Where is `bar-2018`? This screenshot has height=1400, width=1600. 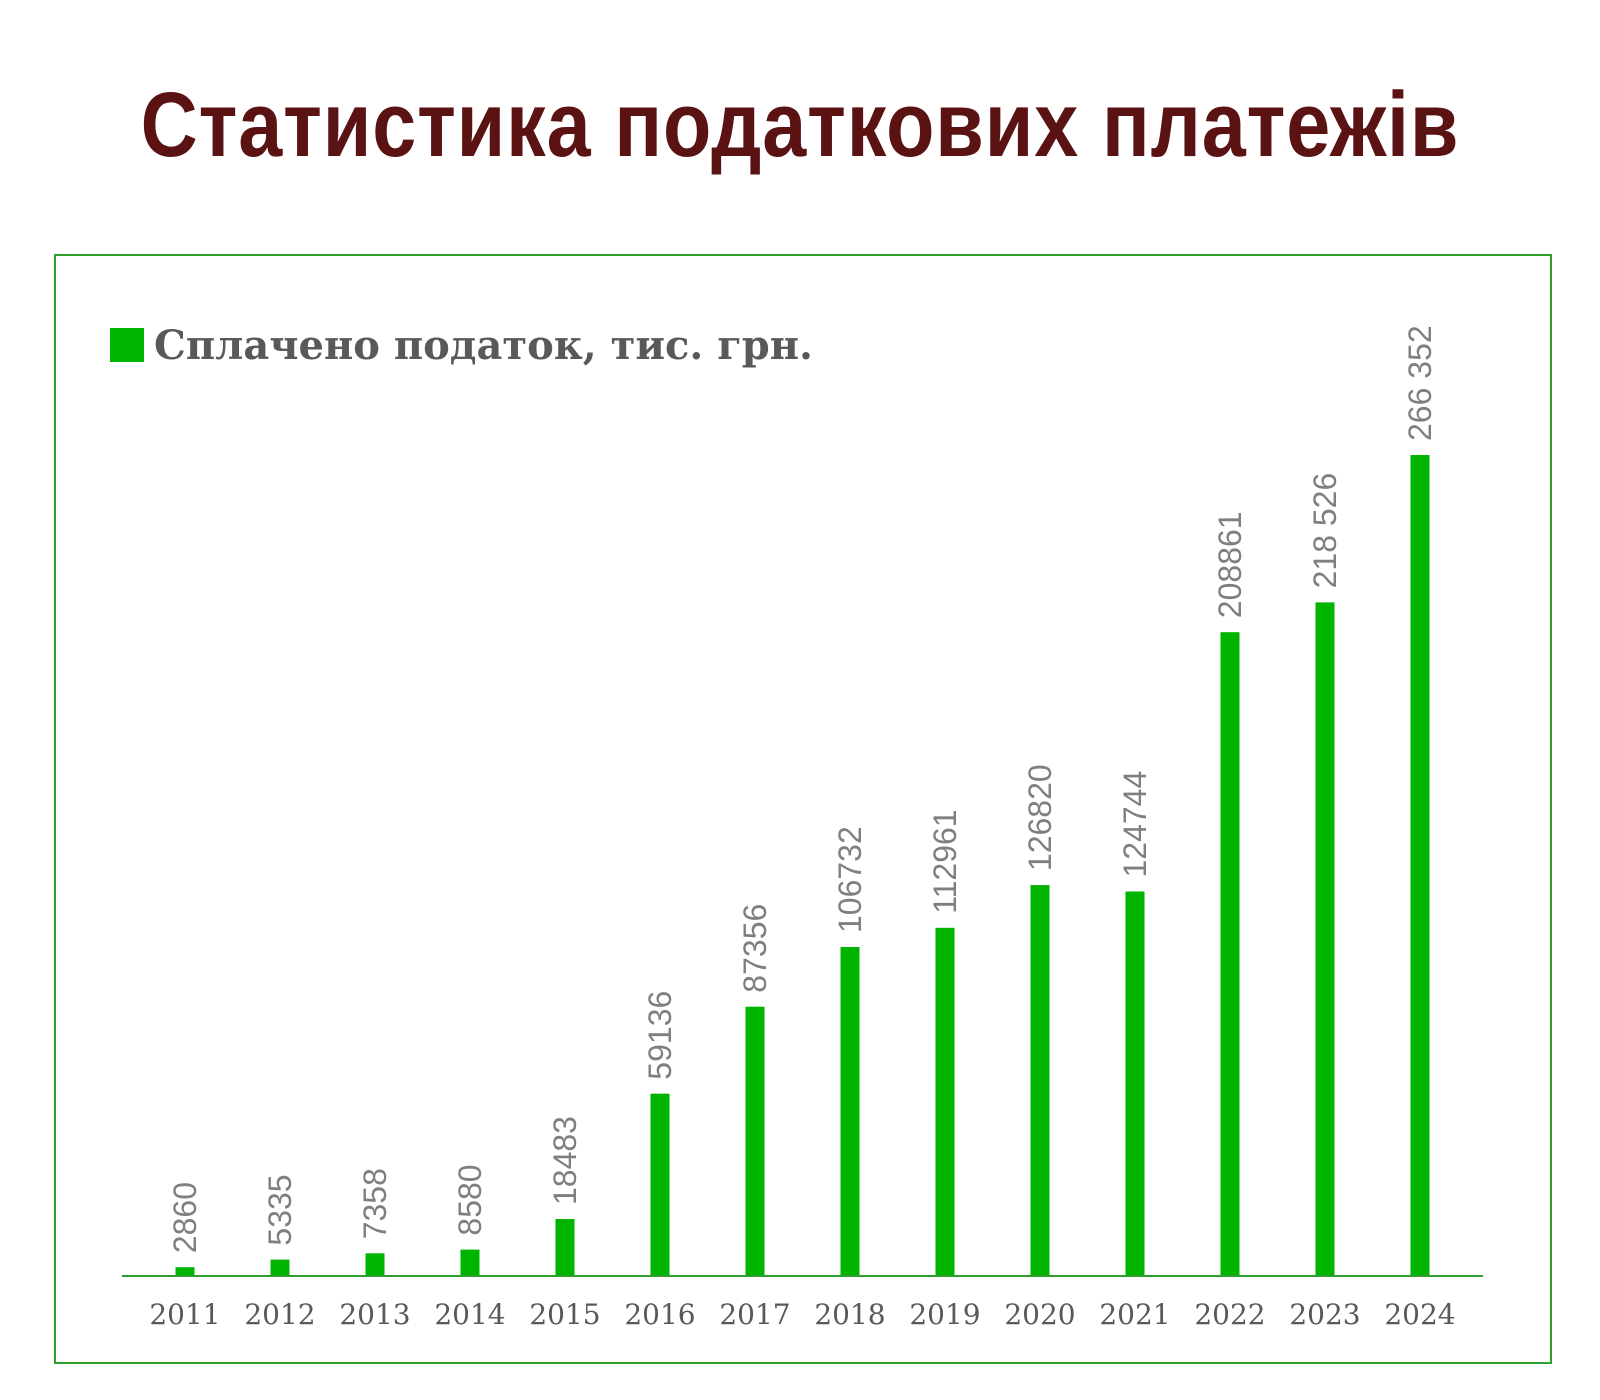
bar-2018 is located at coordinates (850, 1111).